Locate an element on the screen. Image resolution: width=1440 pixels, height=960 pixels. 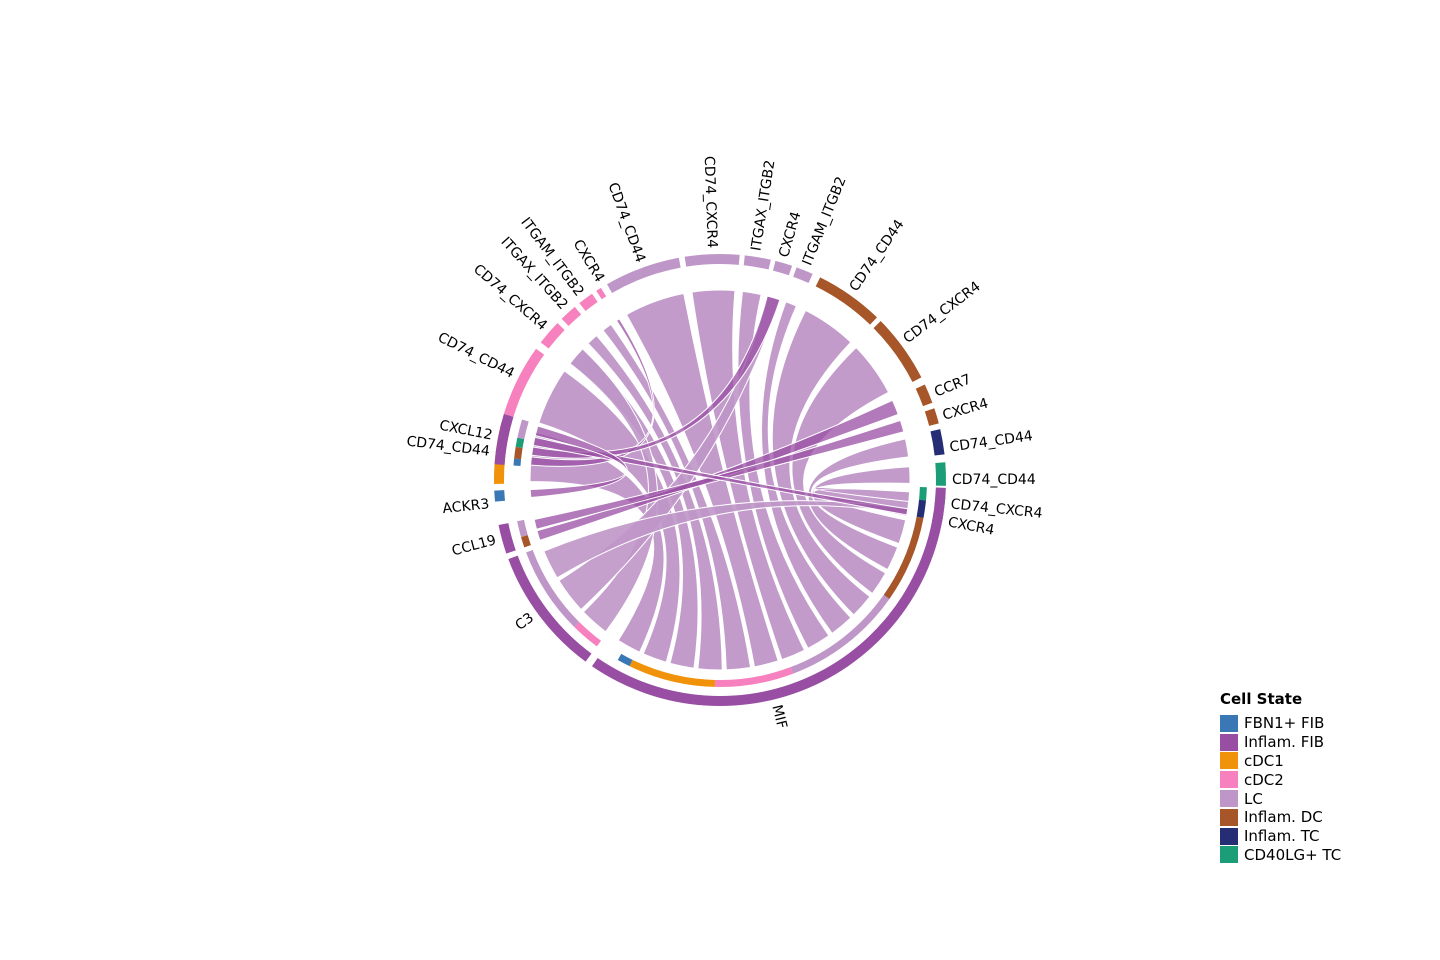
legend-item: Inflam. FIB is located at coordinates (1280, 742).